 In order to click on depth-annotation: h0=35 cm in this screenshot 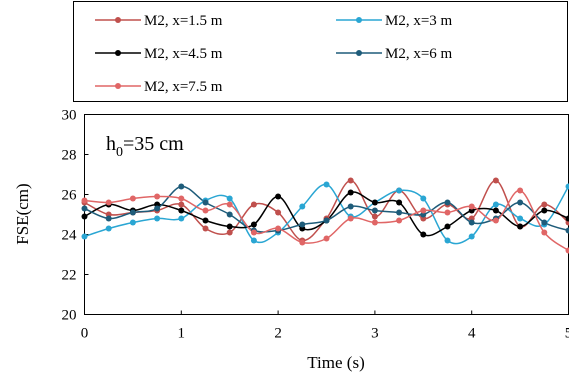, I will do `click(145, 146)`.